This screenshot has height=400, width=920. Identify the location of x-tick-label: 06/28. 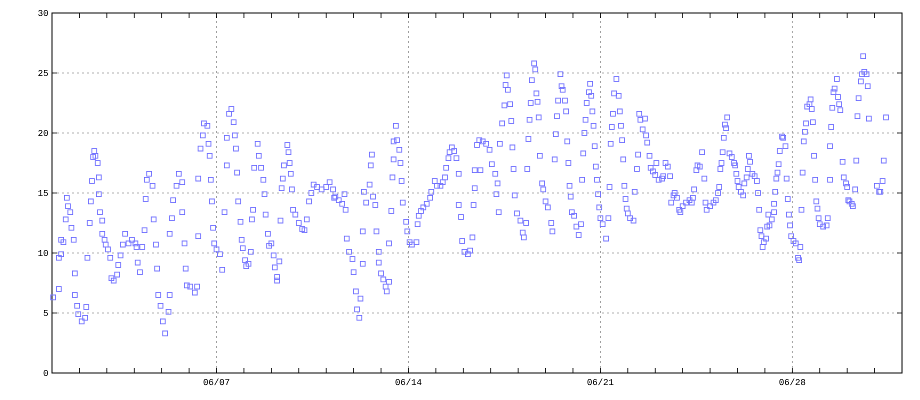
(792, 382).